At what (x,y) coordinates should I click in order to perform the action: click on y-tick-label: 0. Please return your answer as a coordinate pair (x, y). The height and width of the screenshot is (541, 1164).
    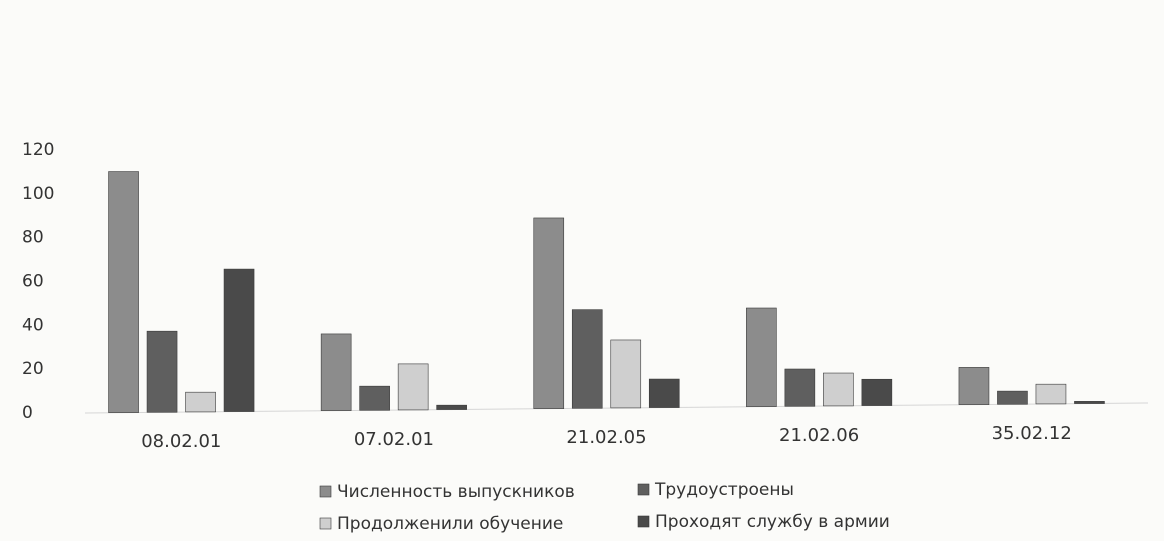
    Looking at the image, I should click on (27, 413).